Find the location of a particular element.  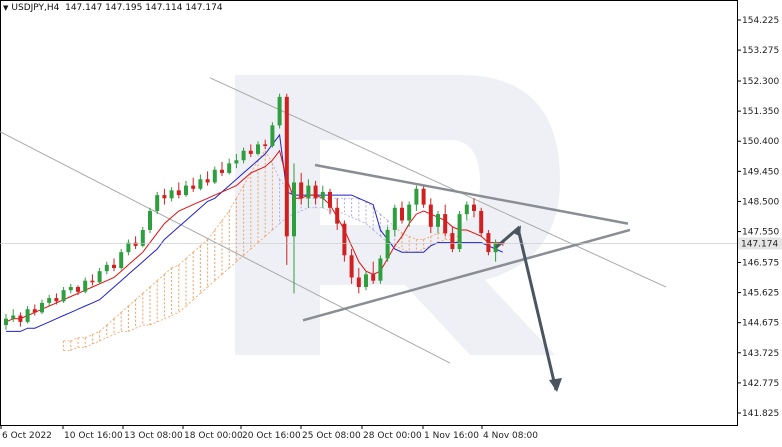

dropdown-triangle-icon: ▼ is located at coordinates (6, 8).